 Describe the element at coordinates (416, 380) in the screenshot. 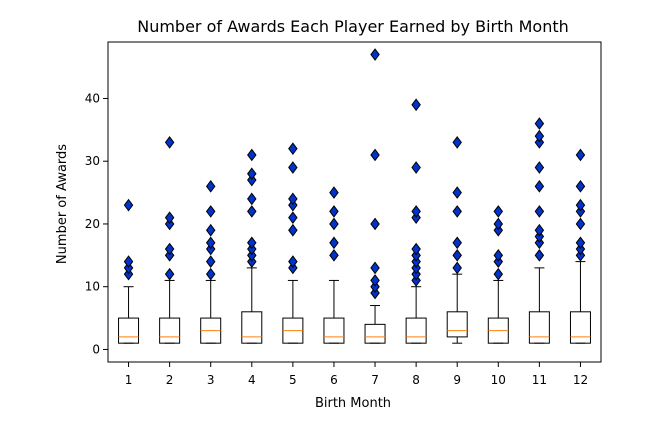

I see `x-tick-label: 8` at that location.